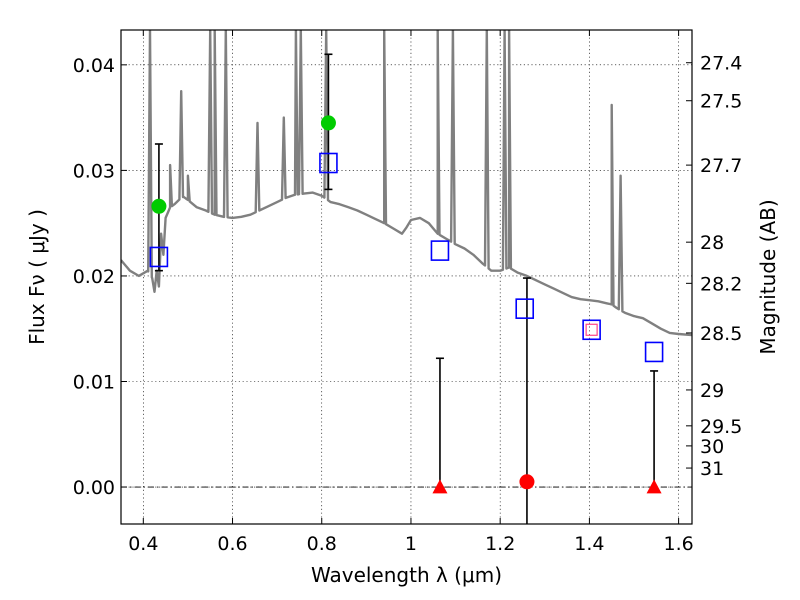 This screenshot has height=600, width=800. I want to click on y2-tick-label: 28.5, so click(721, 334).